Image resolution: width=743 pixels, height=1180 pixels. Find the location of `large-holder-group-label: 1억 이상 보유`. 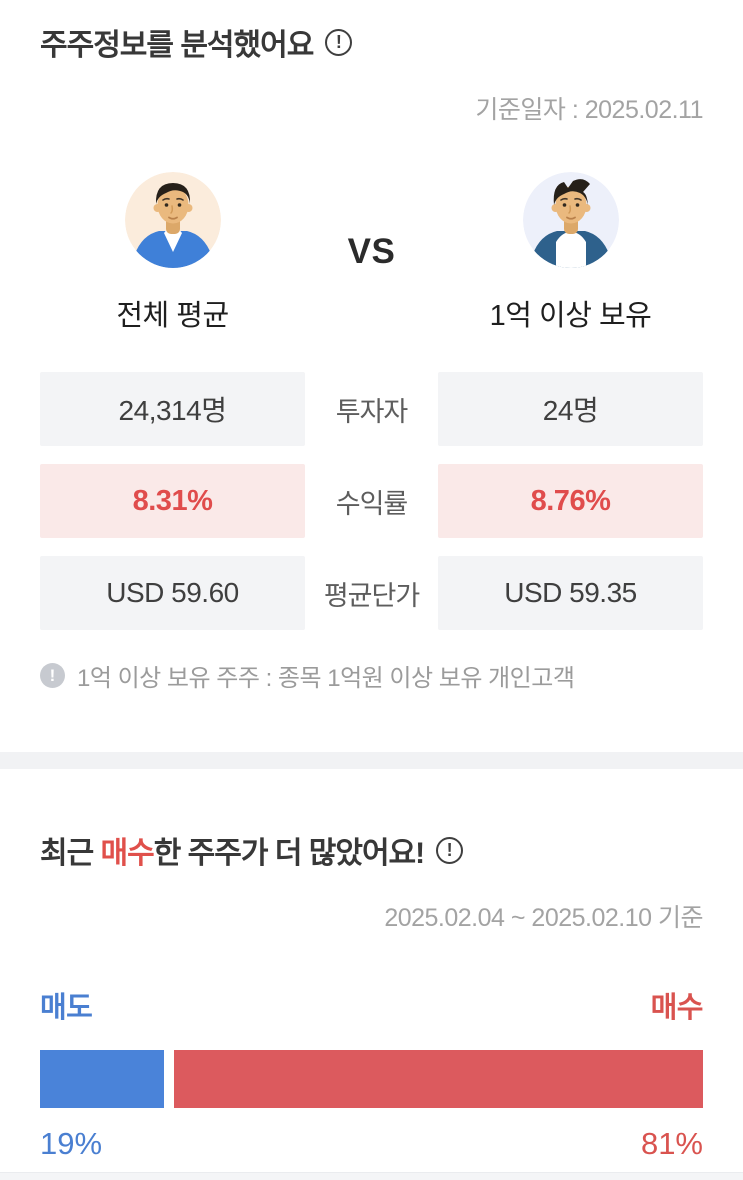

large-holder-group-label: 1억 이상 보유 is located at coordinates (570, 316).